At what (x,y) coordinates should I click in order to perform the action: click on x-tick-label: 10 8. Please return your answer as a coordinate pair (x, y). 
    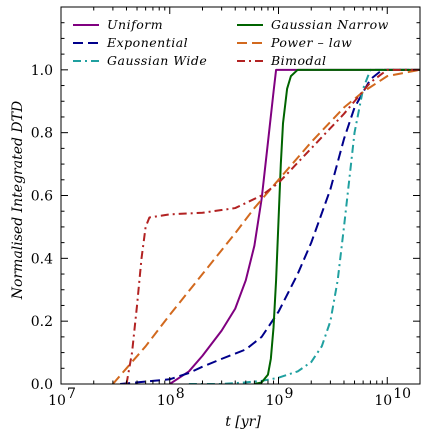
    Looking at the image, I should click on (171, 397).